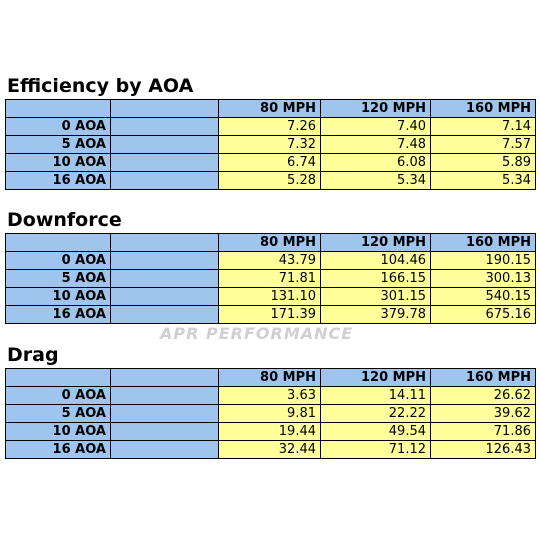 The height and width of the screenshot is (540, 540). Describe the element at coordinates (375, 449) in the screenshot. I see `value-cell: 71.12` at that location.